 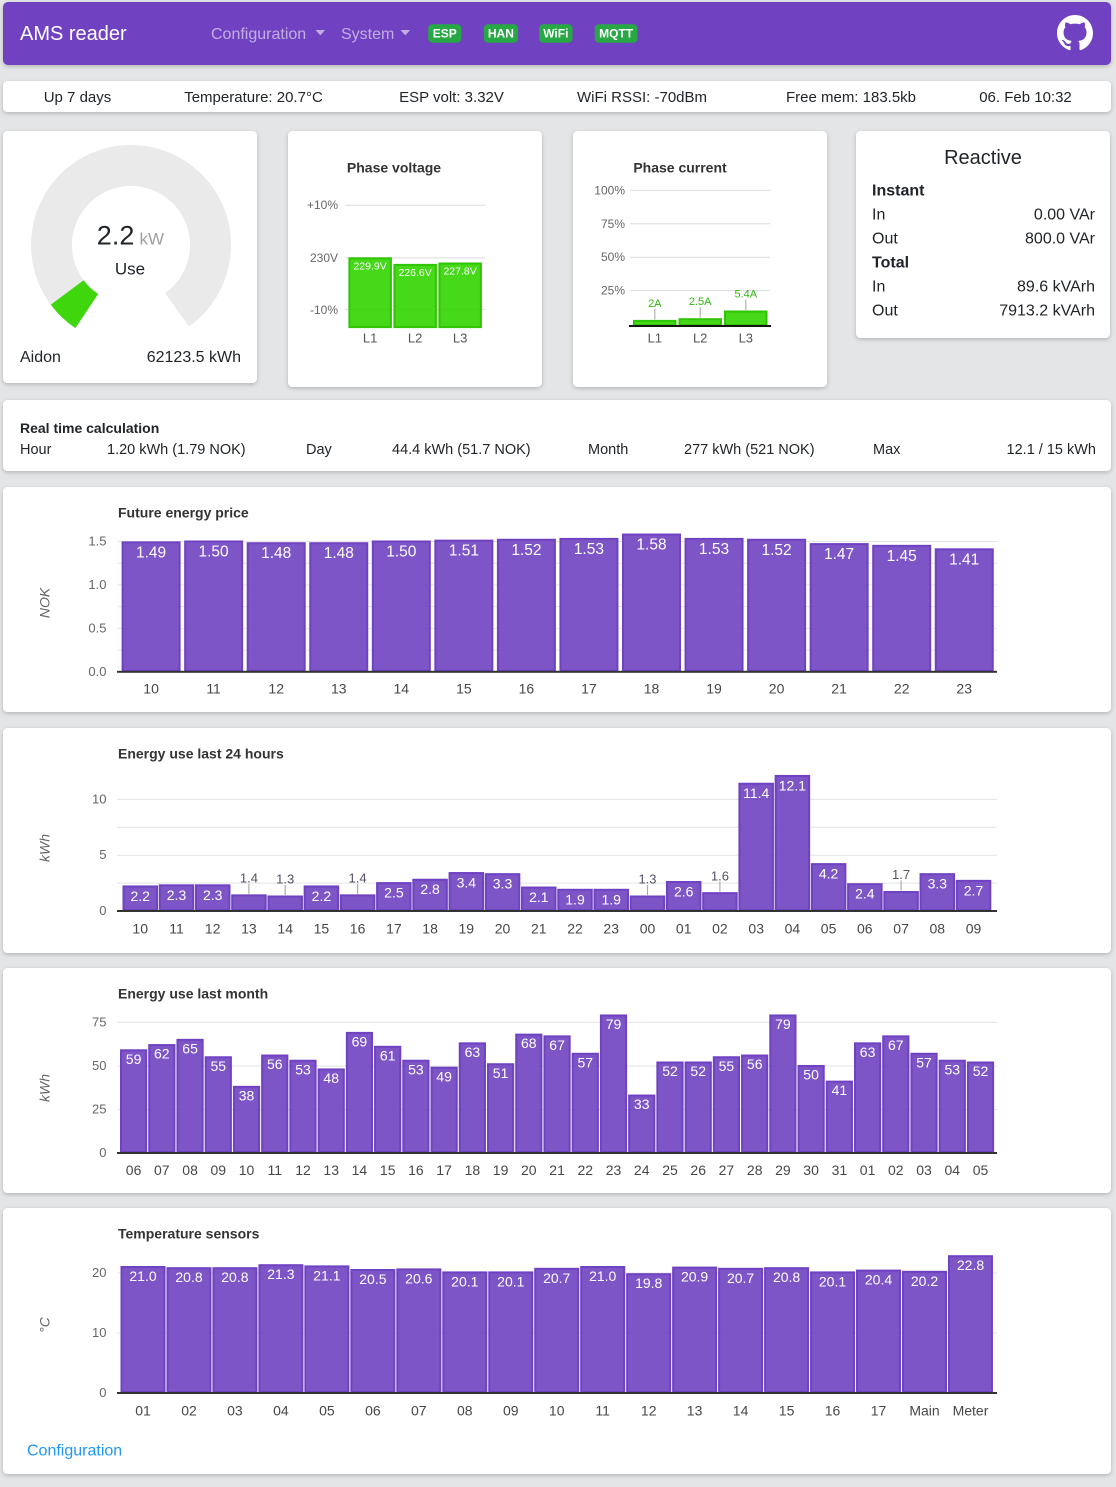 I want to click on svg-text: 25%, so click(x=613, y=291).